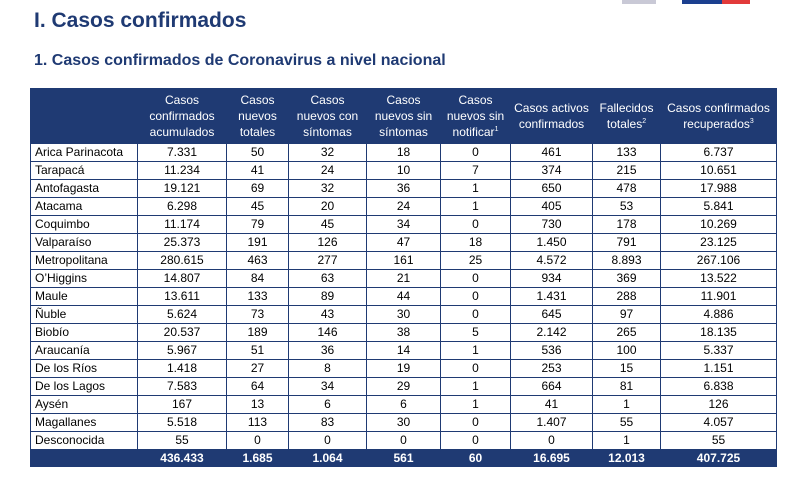 Image resolution: width=799 pixels, height=492 pixels. What do you see at coordinates (257, 224) in the screenshot?
I see `value-cell: 79` at bounding box center [257, 224].